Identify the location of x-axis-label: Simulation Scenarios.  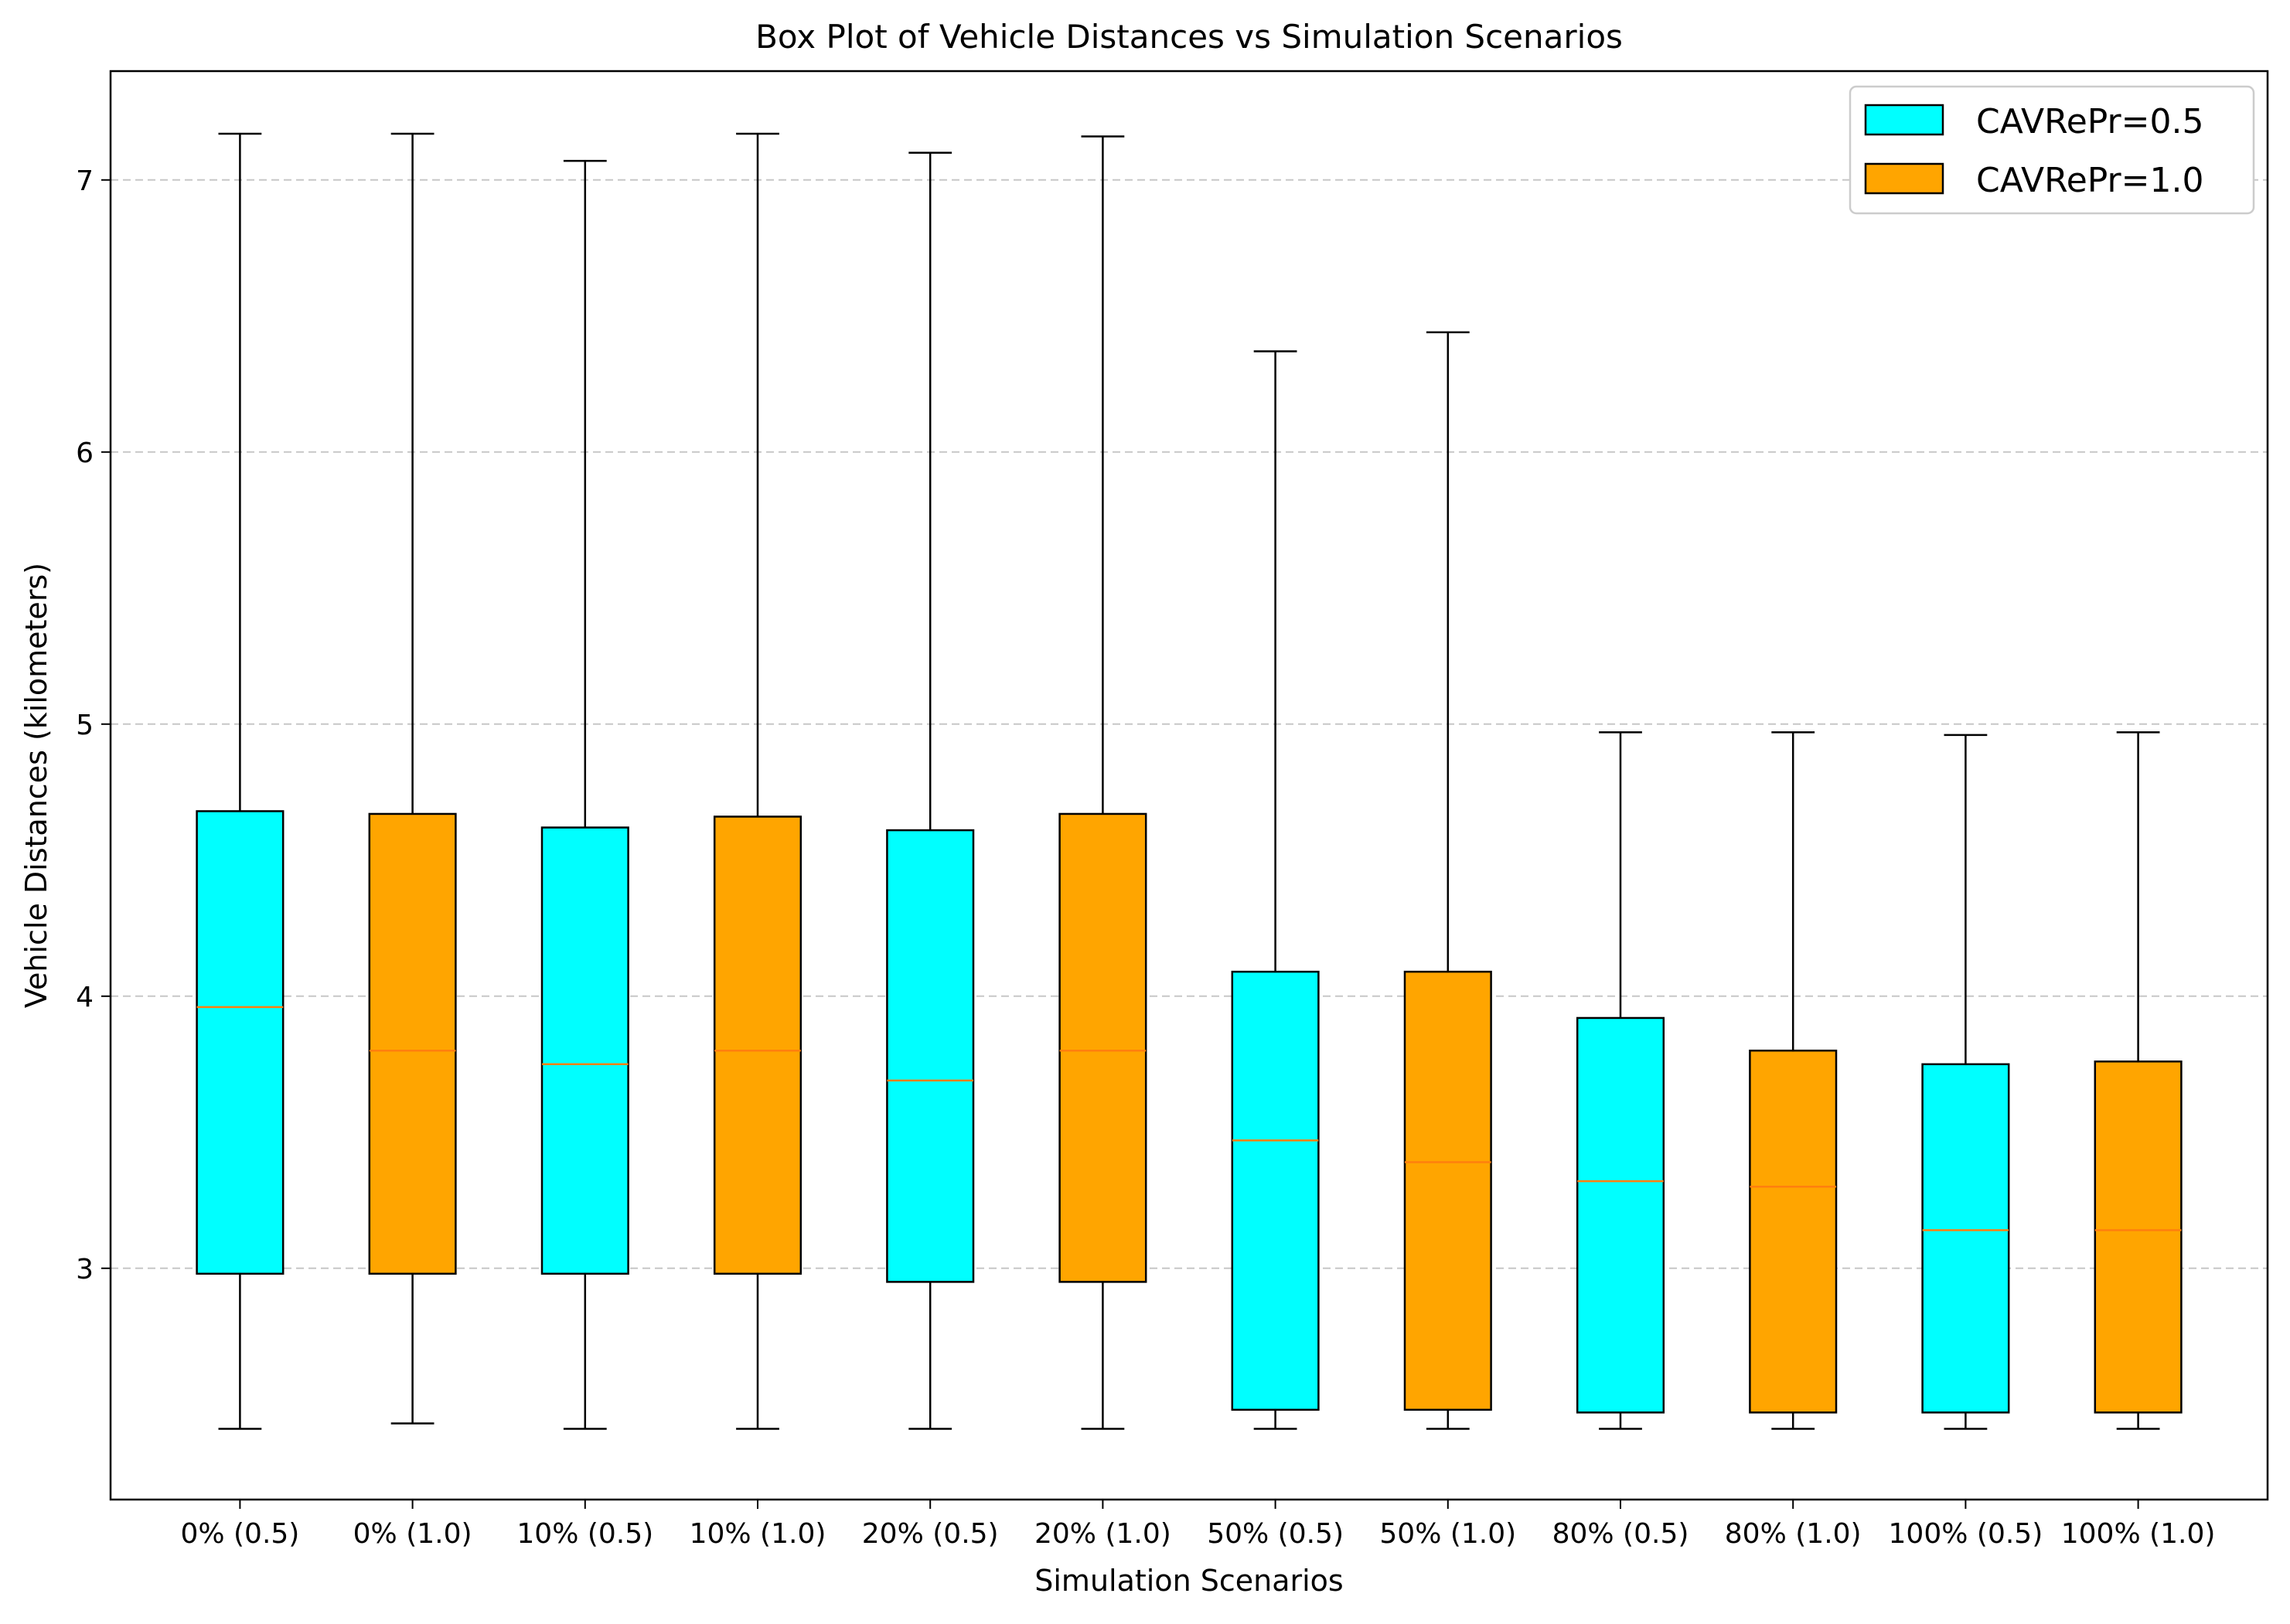
(1188, 1581).